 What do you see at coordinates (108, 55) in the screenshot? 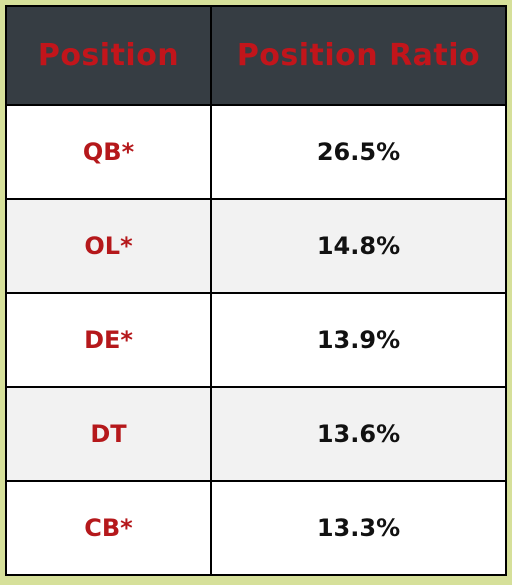
I see `header-position: Position` at bounding box center [108, 55].